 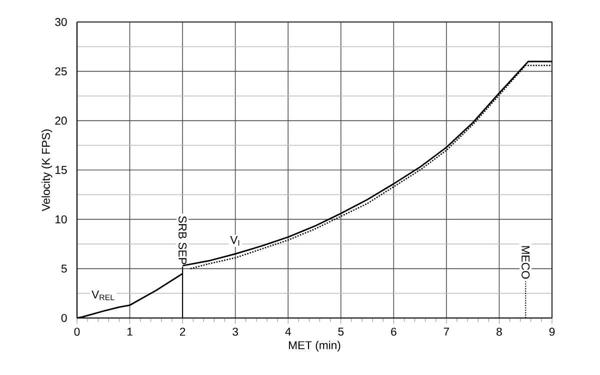 What do you see at coordinates (552, 332) in the screenshot?
I see `x-tick-label: 9` at bounding box center [552, 332].